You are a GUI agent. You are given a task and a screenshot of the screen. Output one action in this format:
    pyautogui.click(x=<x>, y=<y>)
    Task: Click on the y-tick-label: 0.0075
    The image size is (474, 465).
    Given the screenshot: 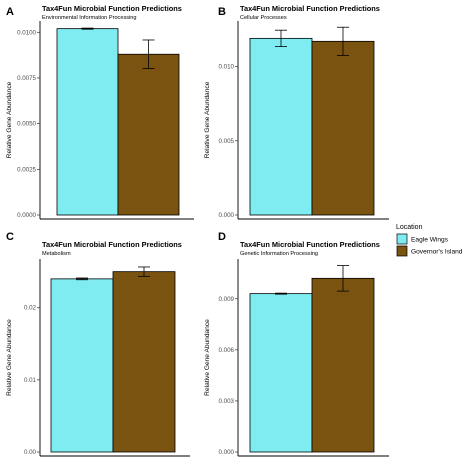 What is the action you would take?
    pyautogui.click(x=26, y=78)
    